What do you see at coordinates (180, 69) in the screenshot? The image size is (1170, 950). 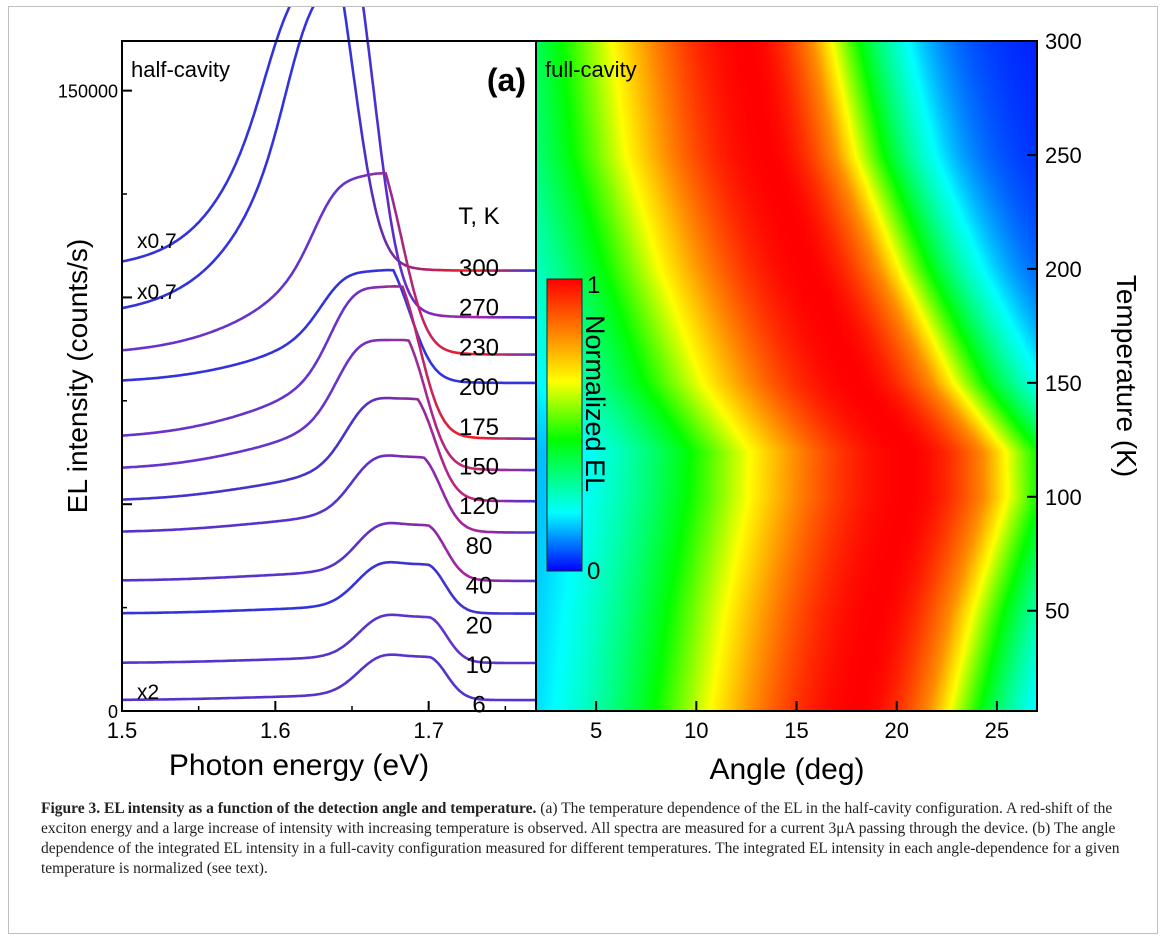 I see `half-cavity-label: half-cavity` at bounding box center [180, 69].